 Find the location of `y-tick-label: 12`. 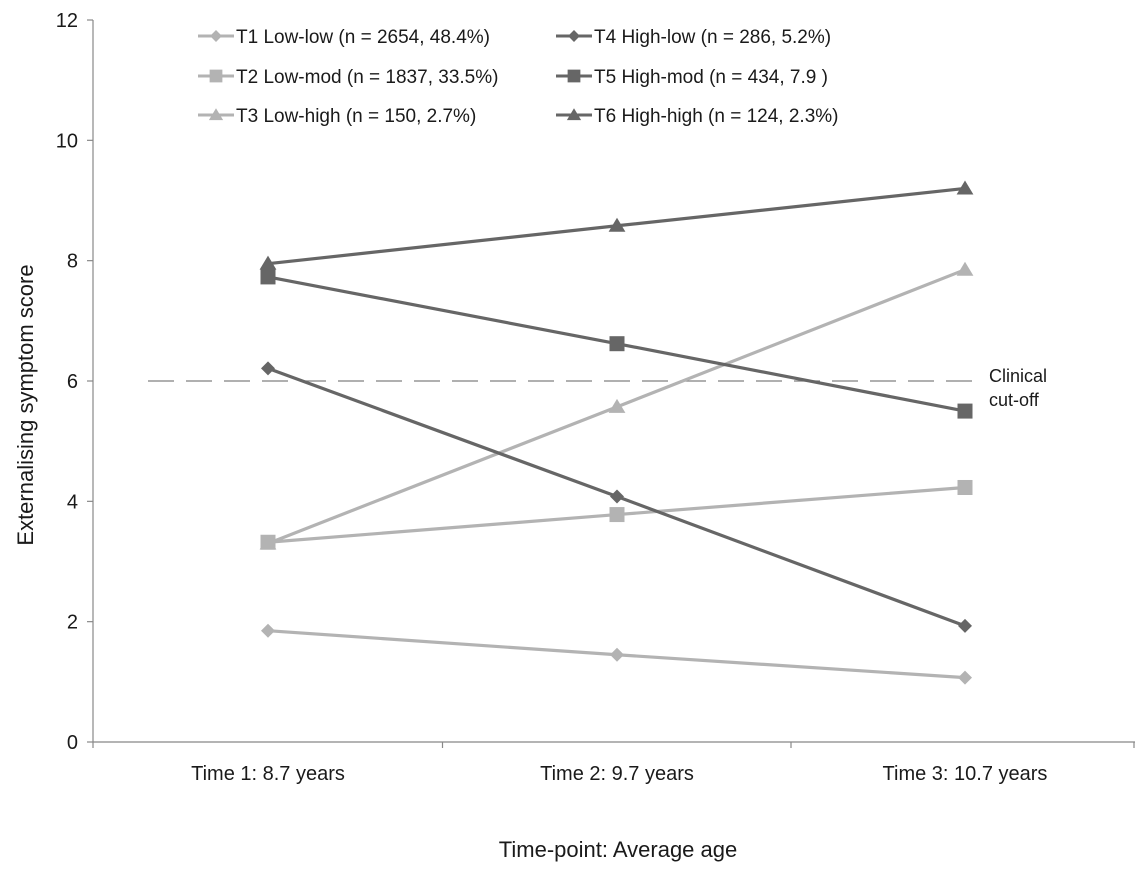

y-tick-label: 12 is located at coordinates (67, 21).